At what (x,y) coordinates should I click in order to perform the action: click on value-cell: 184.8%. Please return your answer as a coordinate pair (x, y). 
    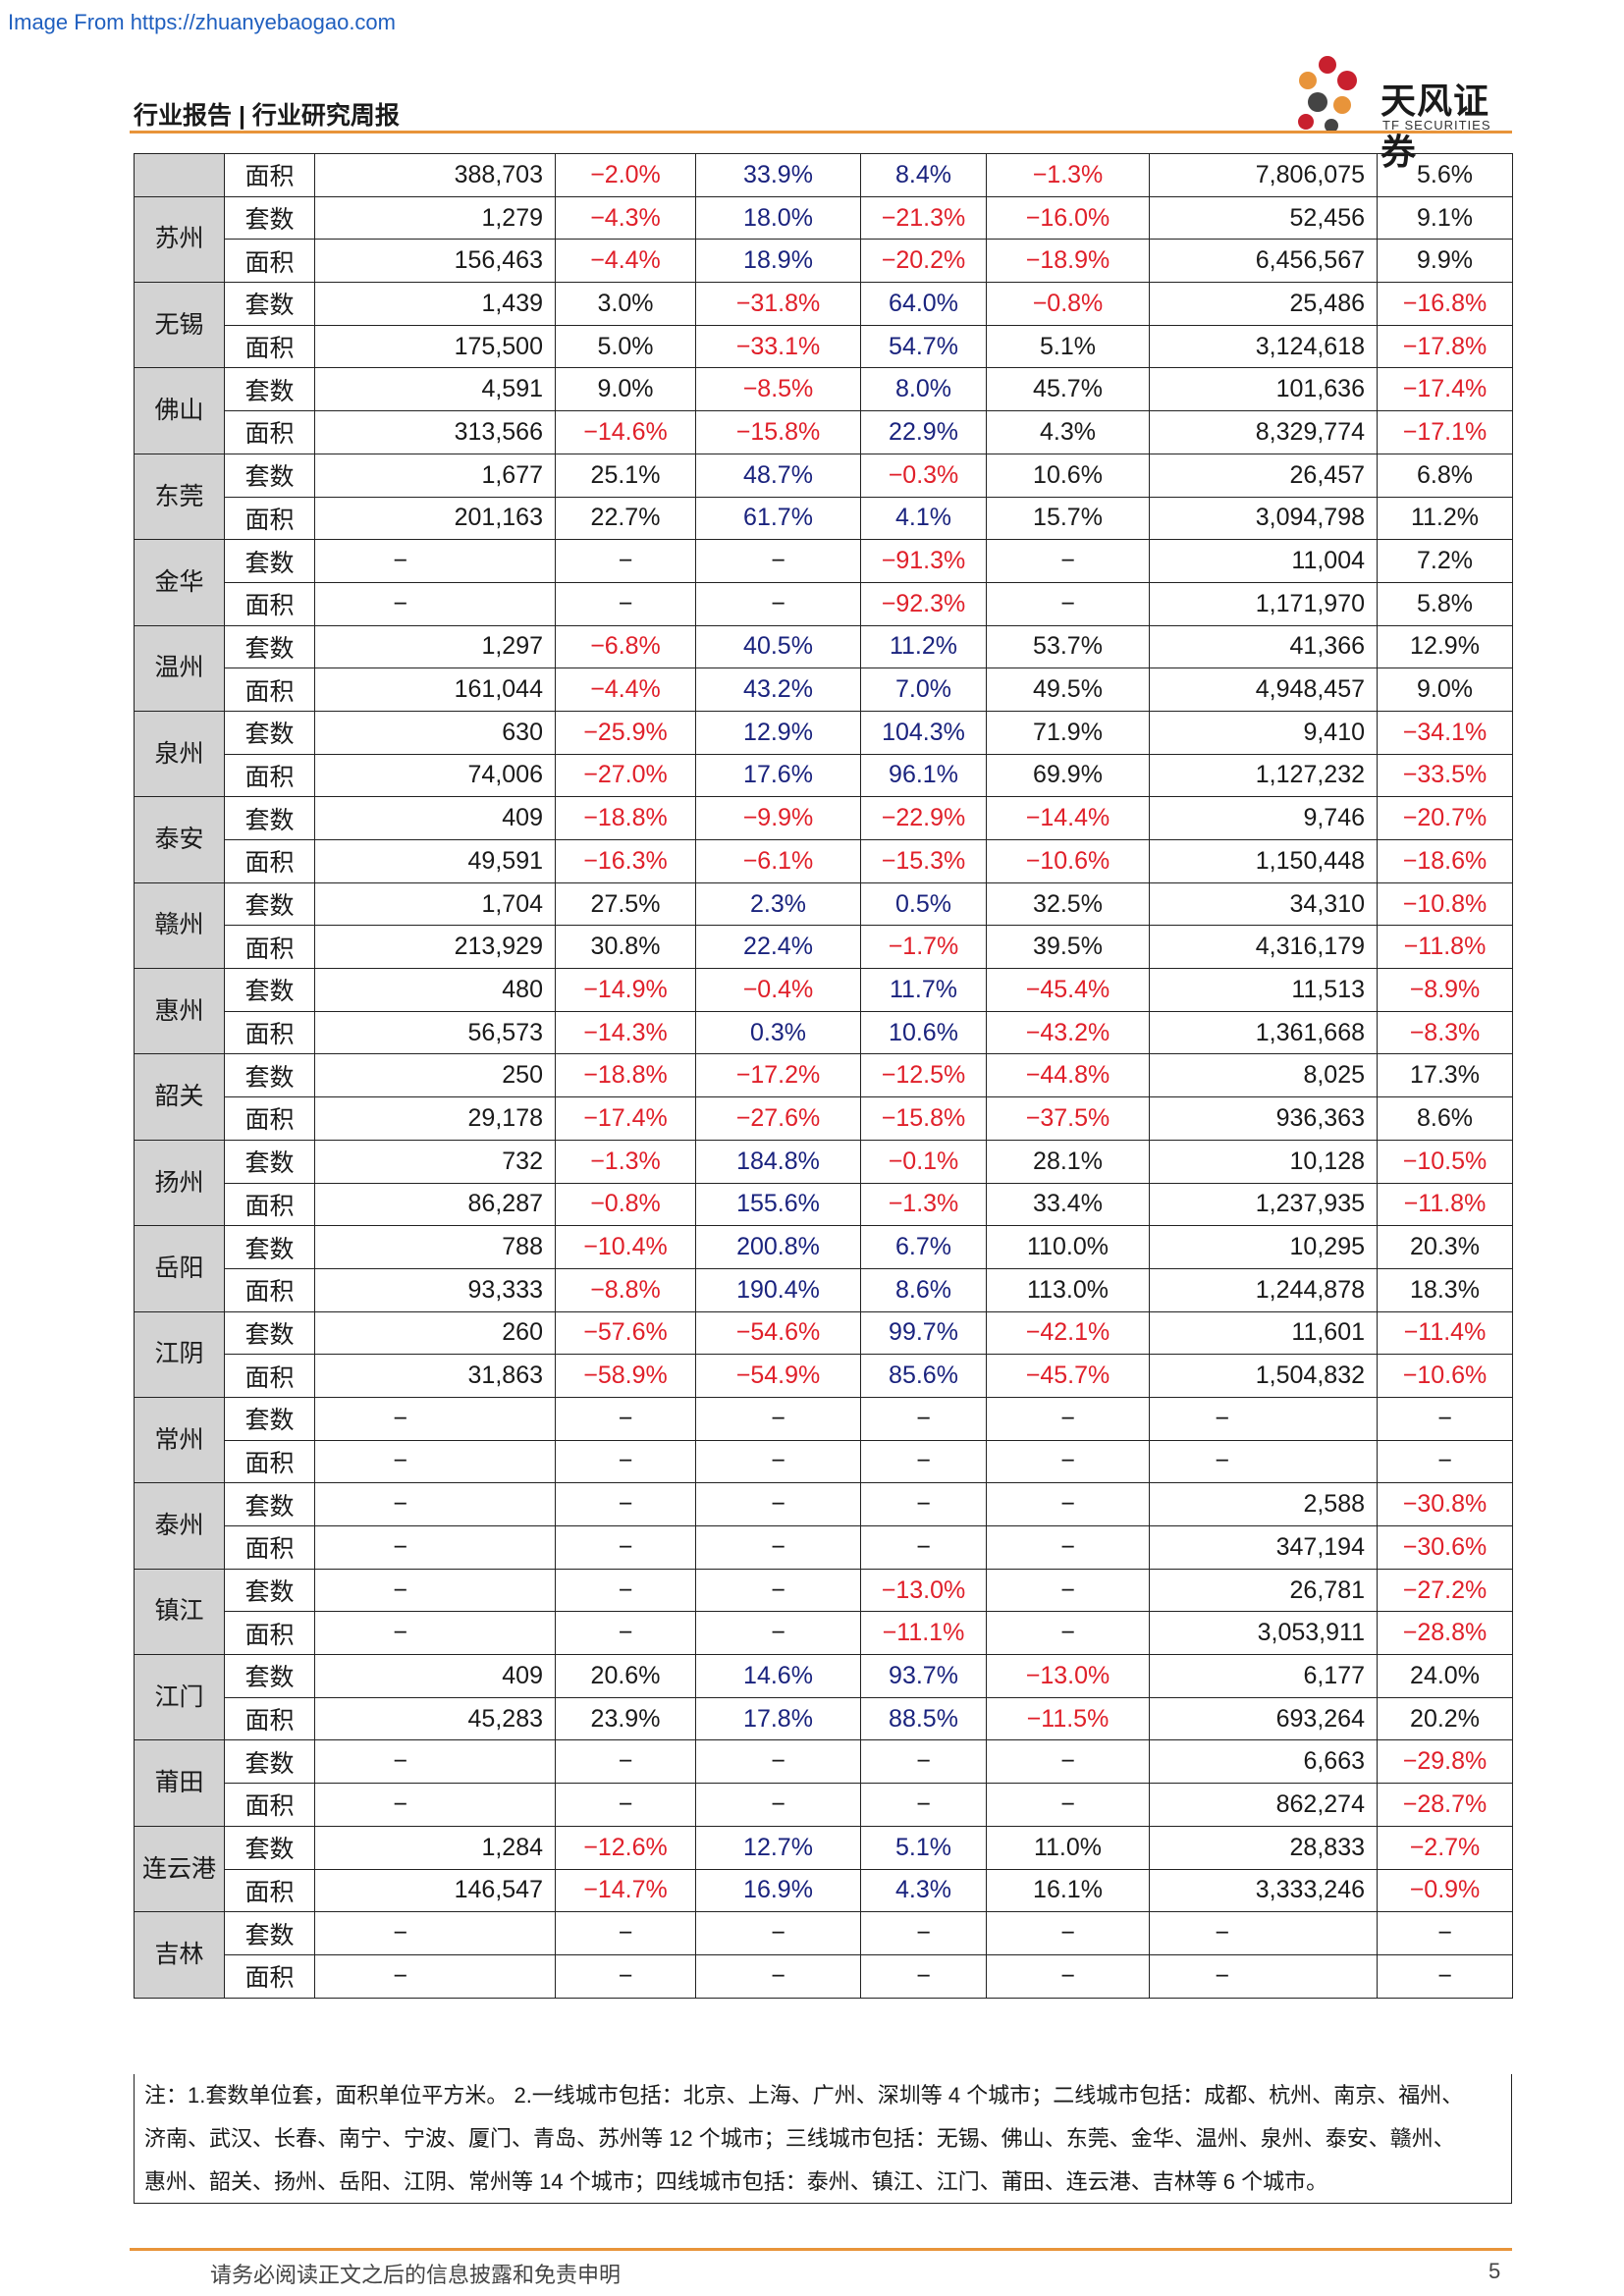
    Looking at the image, I should click on (778, 1161).